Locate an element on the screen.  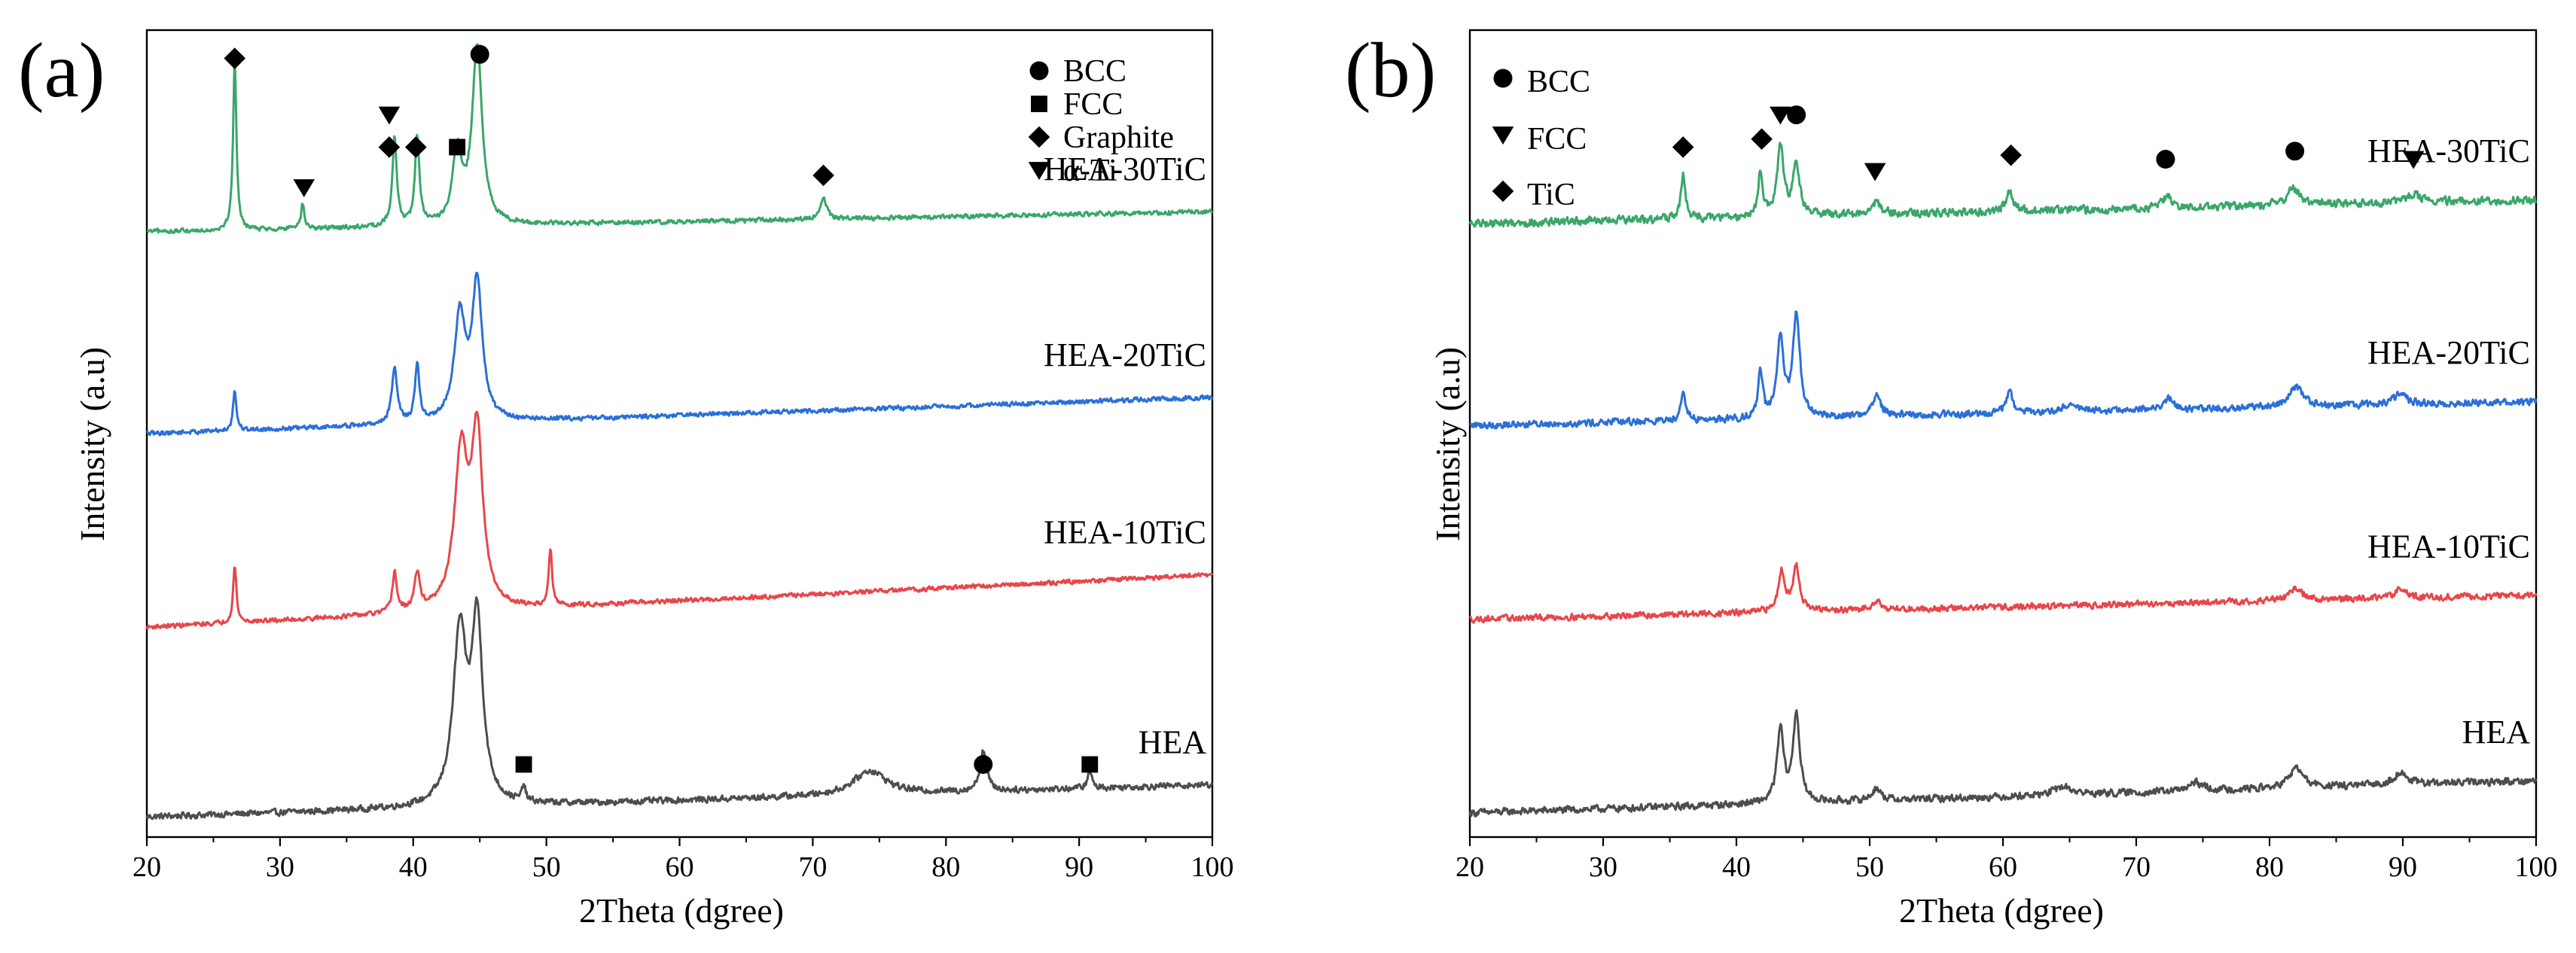
panel-a-series-label-hea: HEA is located at coordinates (1173, 741).